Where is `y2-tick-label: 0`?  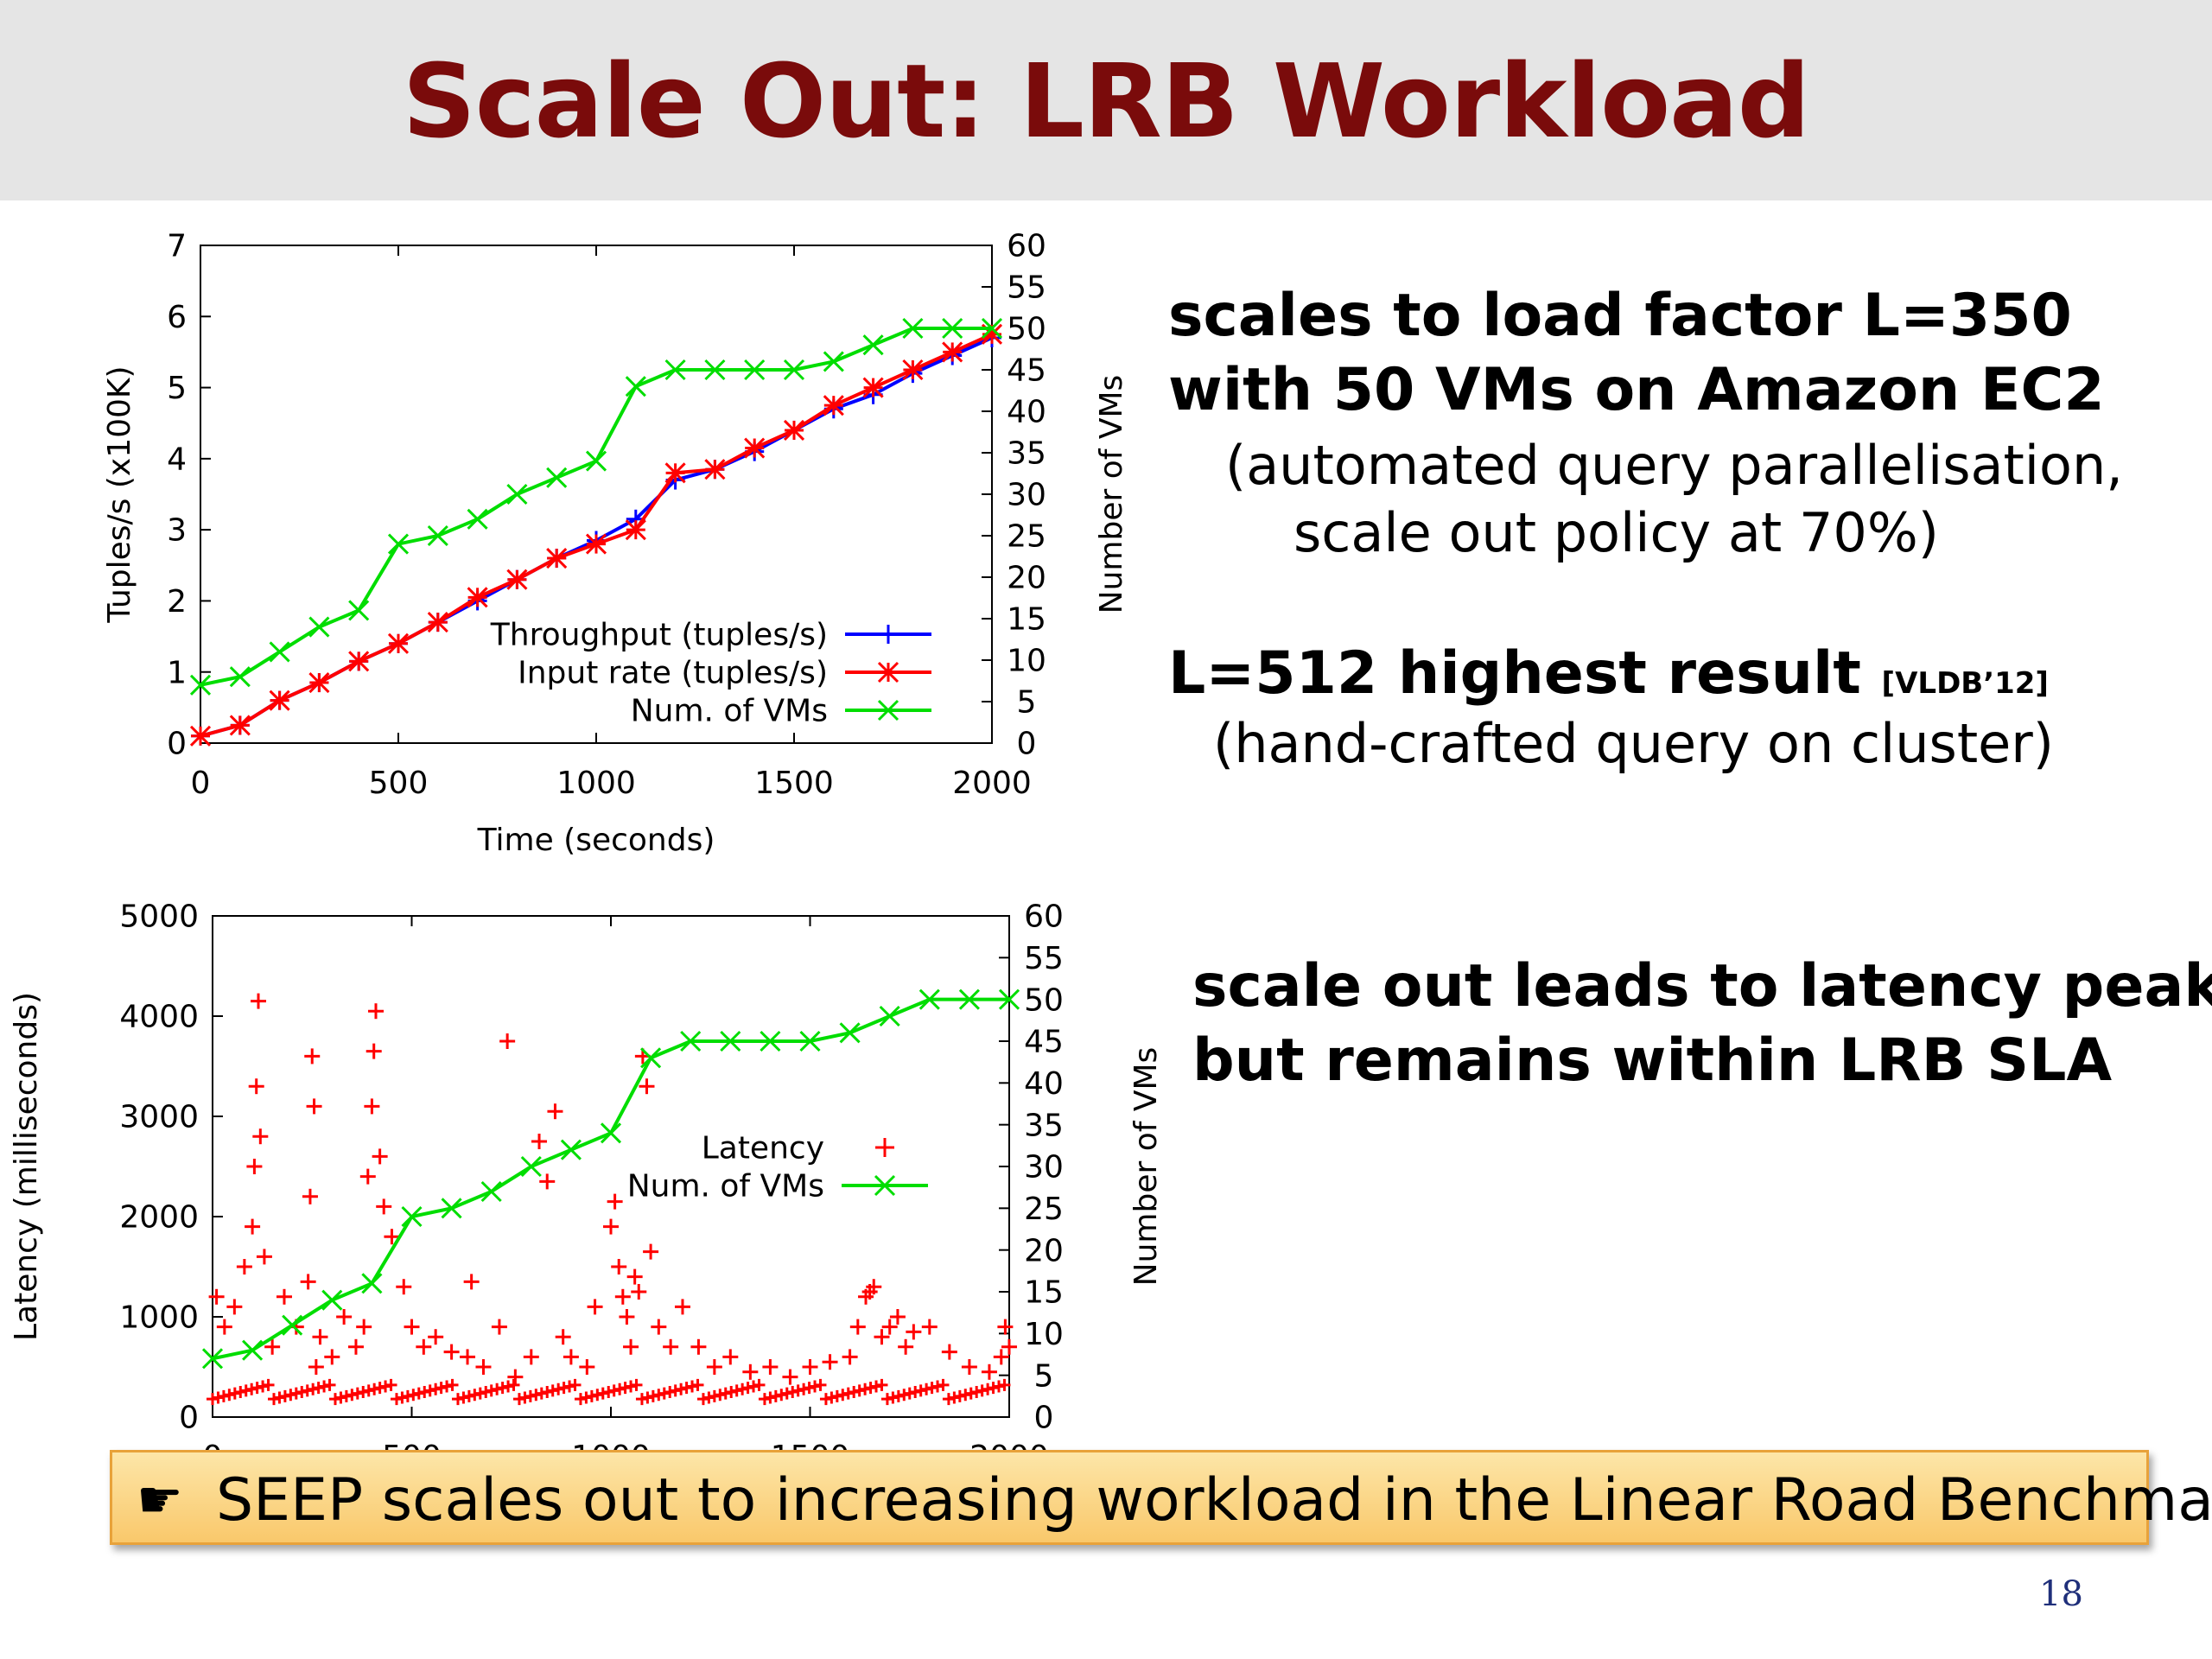
y2-tick-label: 0 is located at coordinates (1027, 744).